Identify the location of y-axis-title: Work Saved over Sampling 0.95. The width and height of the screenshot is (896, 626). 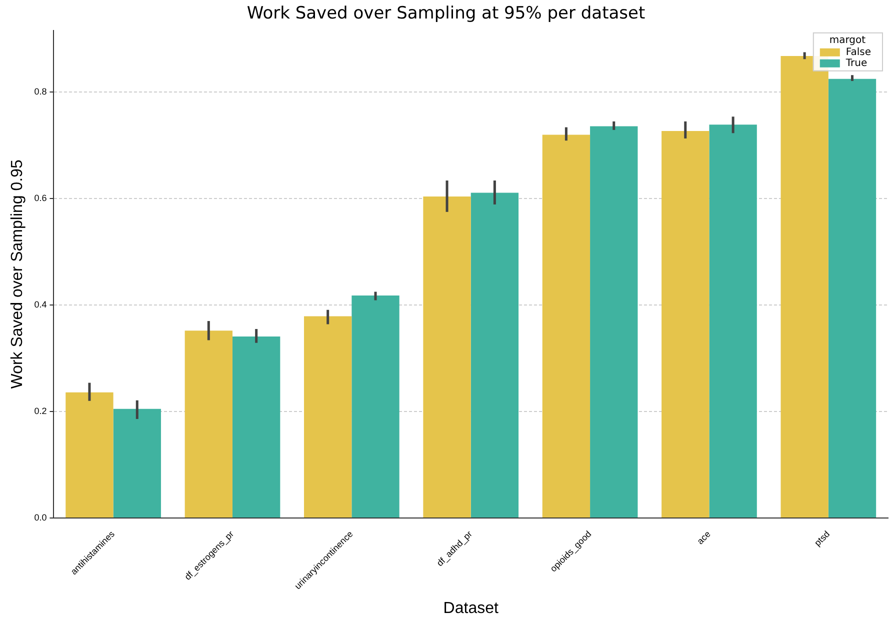
(17, 274).